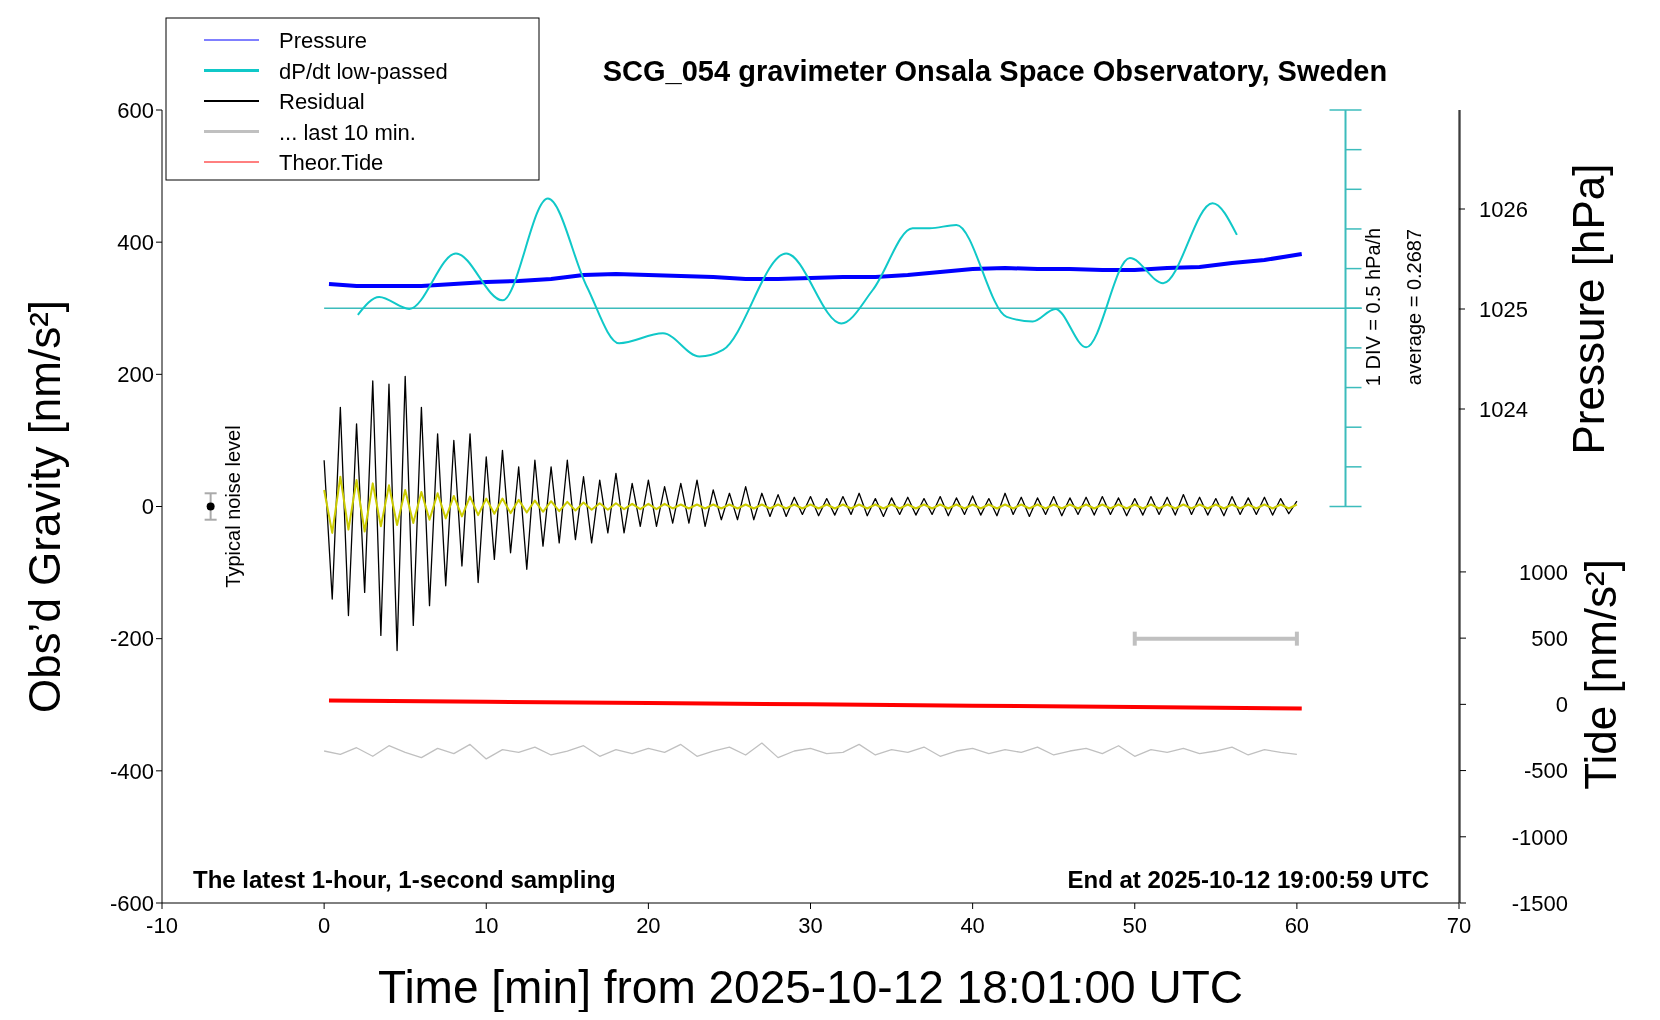 The image size is (1660, 1020). Describe the element at coordinates (1543, 572) in the screenshot. I see `y3-tick-label: 1000` at that location.